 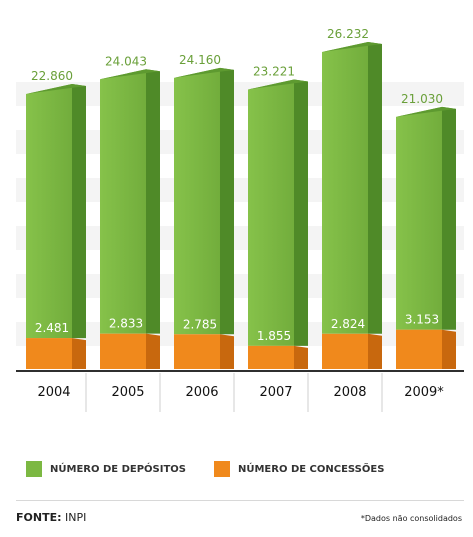 What do you see at coordinates (201, 392) in the screenshot?
I see `x-tick-label: 2006` at bounding box center [201, 392].